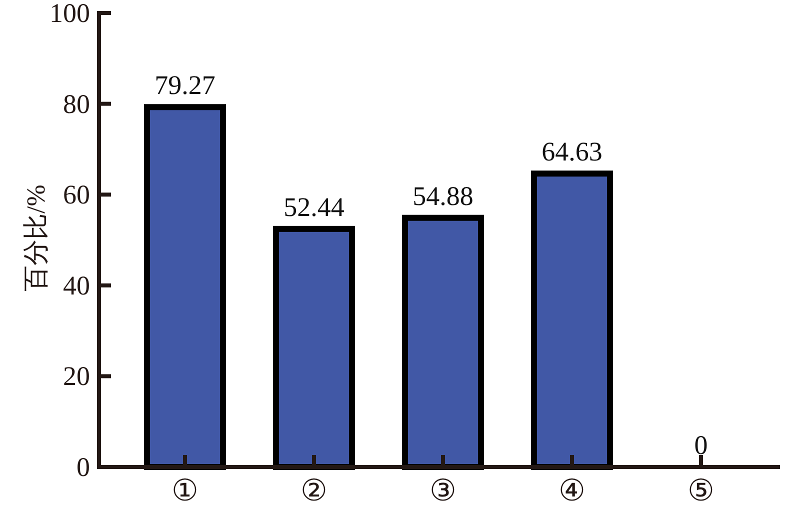  What do you see at coordinates (36, 238) in the screenshot?
I see `y-axis-title: 百分比/%` at bounding box center [36, 238].